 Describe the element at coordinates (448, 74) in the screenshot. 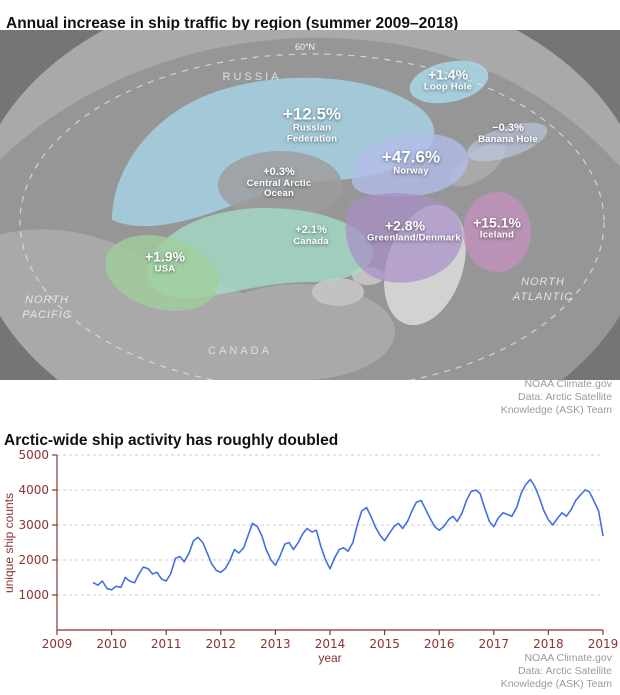

I see `region-value: +1.4%` at that location.